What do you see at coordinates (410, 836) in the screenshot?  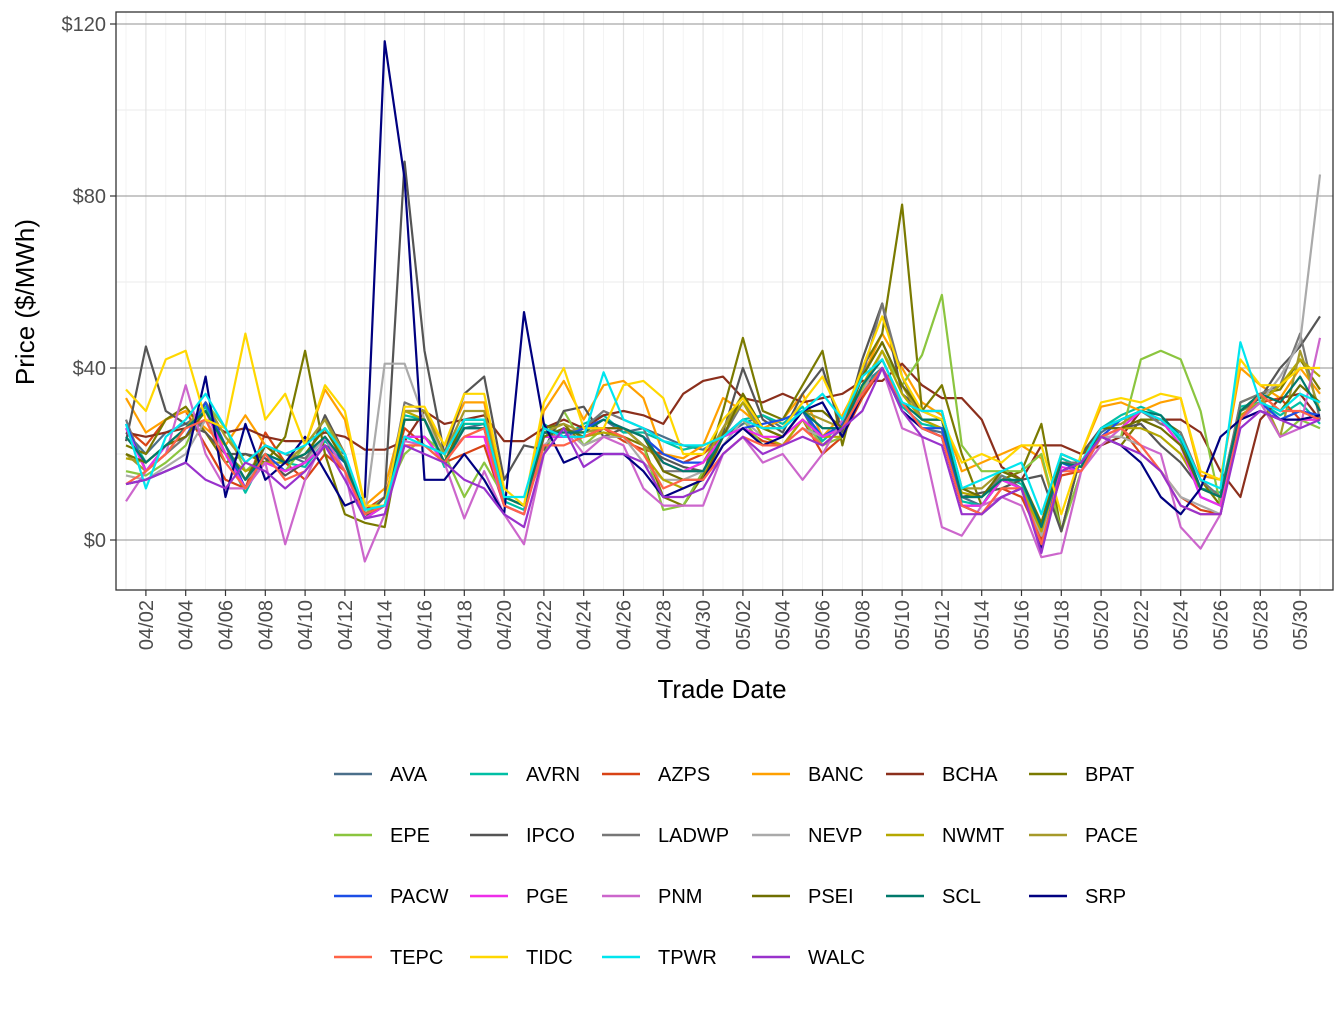 I see `legend-label: EPE` at bounding box center [410, 836].